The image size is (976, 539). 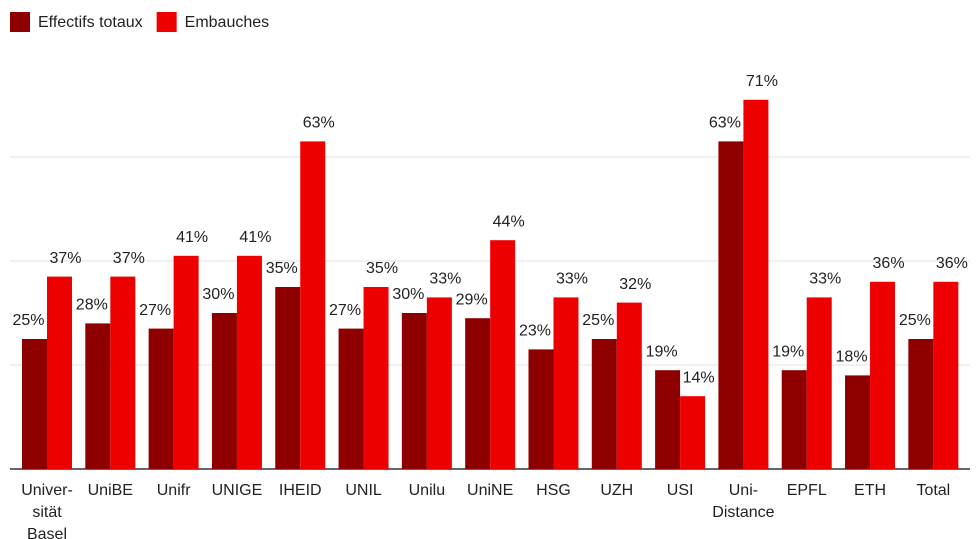 What do you see at coordinates (237, 490) in the screenshot?
I see `x-tick-label: UNIGE` at bounding box center [237, 490].